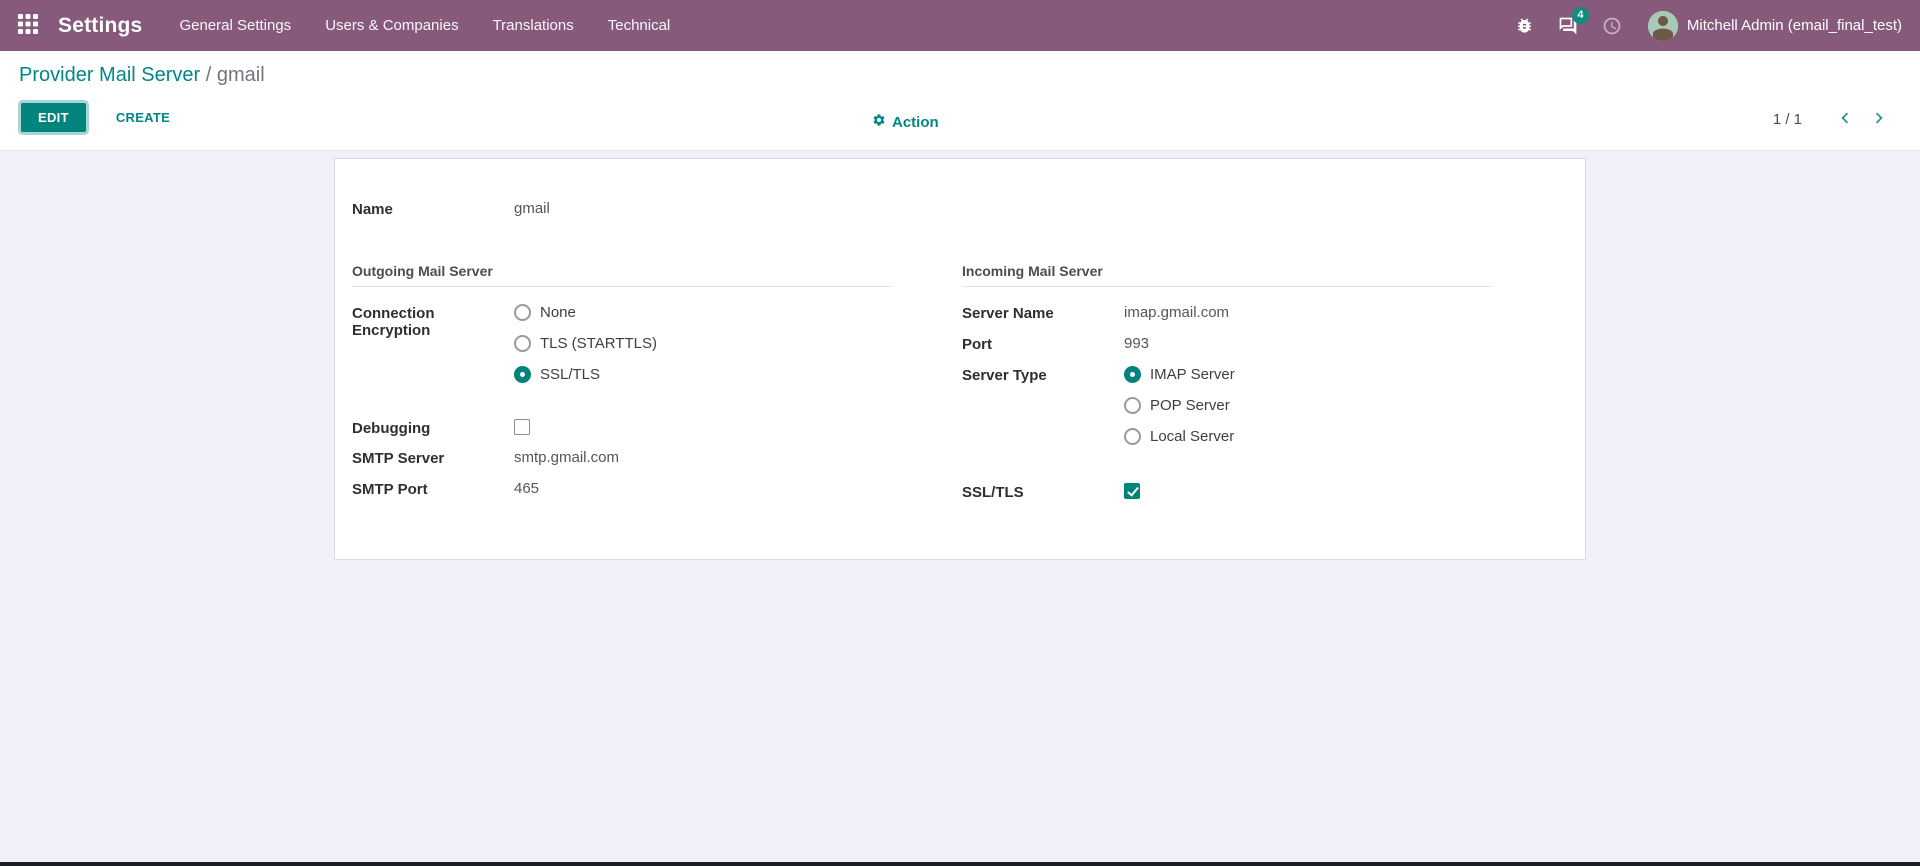 The height and width of the screenshot is (866, 1920). I want to click on radio-tls-starttls-label: TLS (STARTTLS), so click(598, 343).